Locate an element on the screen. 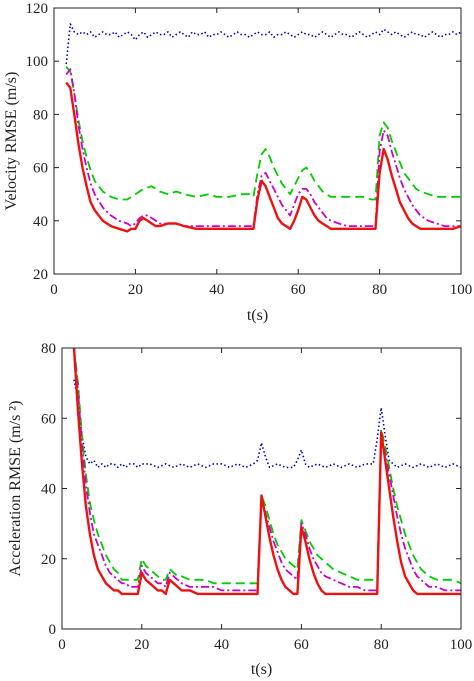  y-axis-label: Velocity RMSE (m/s) is located at coordinates (11, 141).